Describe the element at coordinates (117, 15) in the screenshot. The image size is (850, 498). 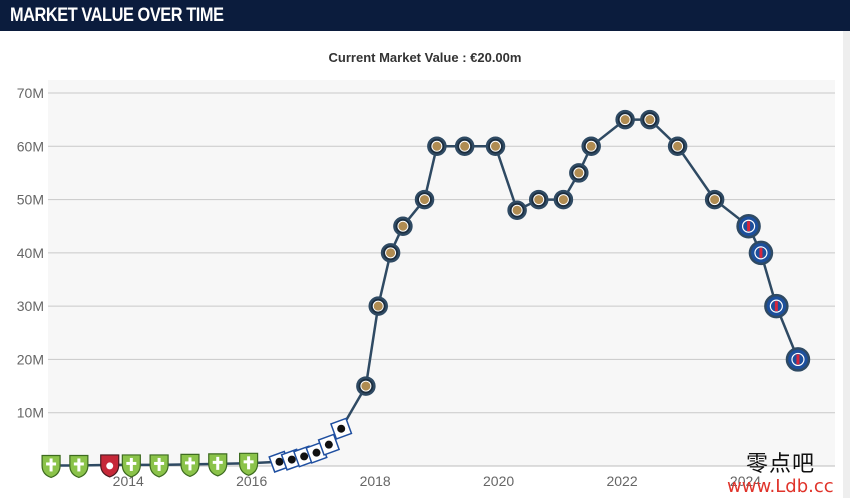
I see `section-title: MARKET VALUE OVER TIME` at that location.